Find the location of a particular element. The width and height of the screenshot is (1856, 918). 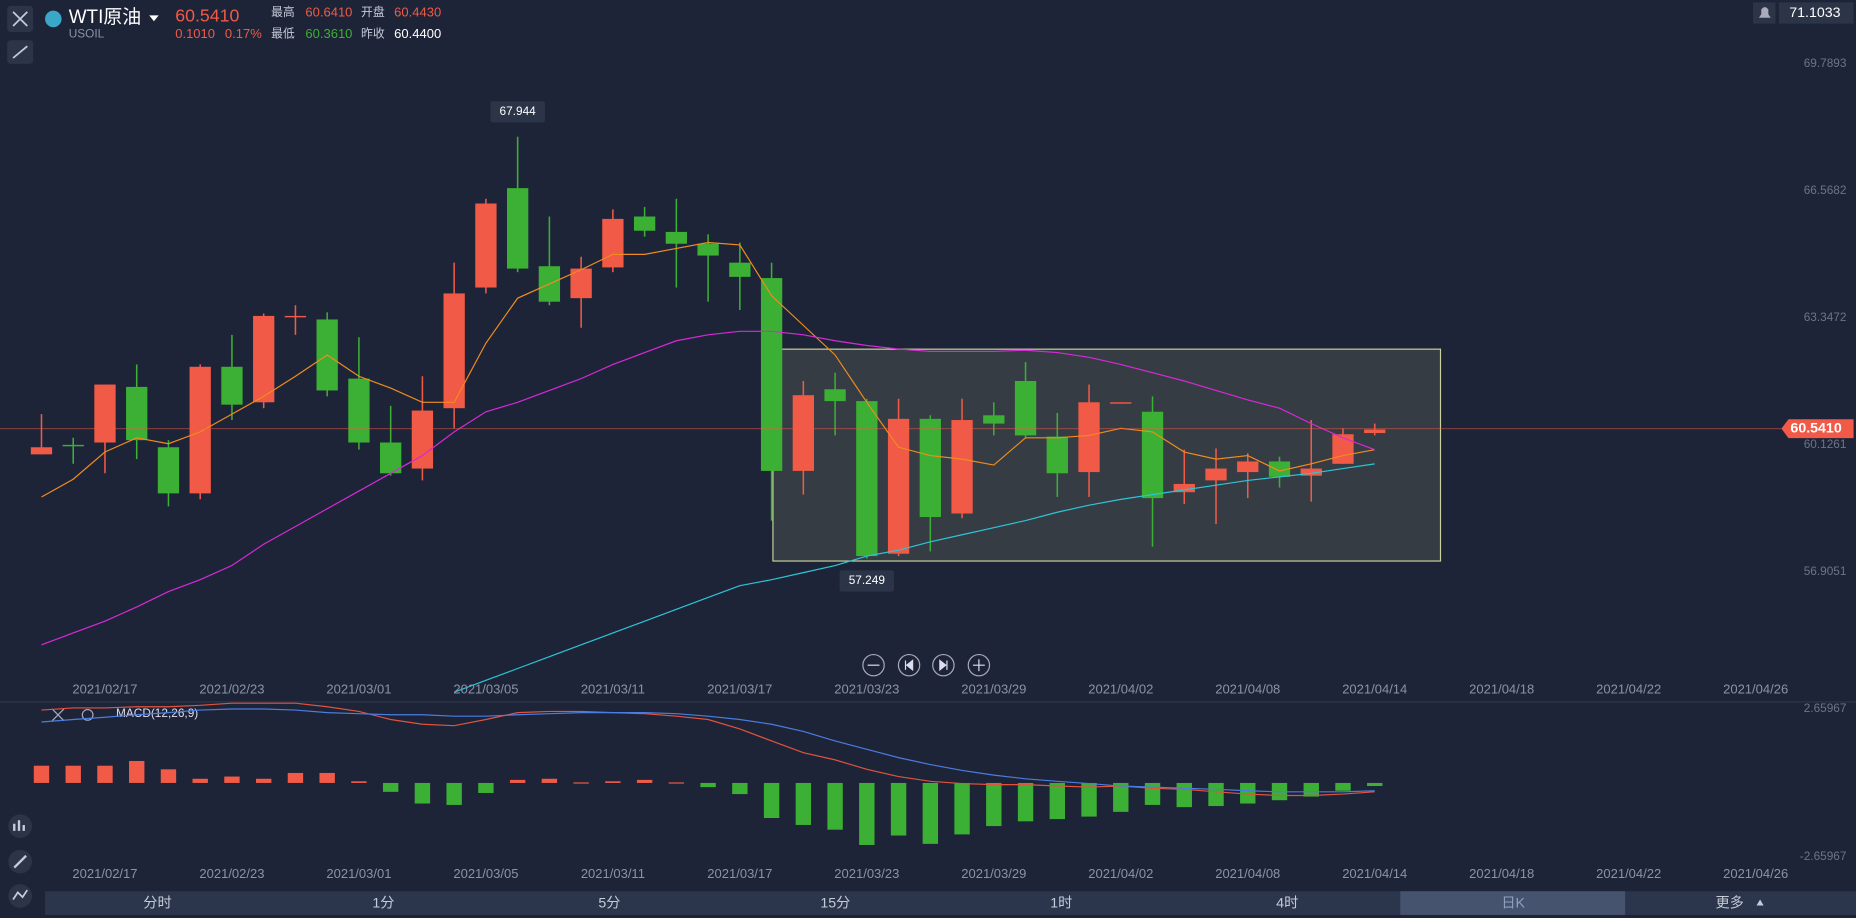

close-button is located at coordinates (20, 18).